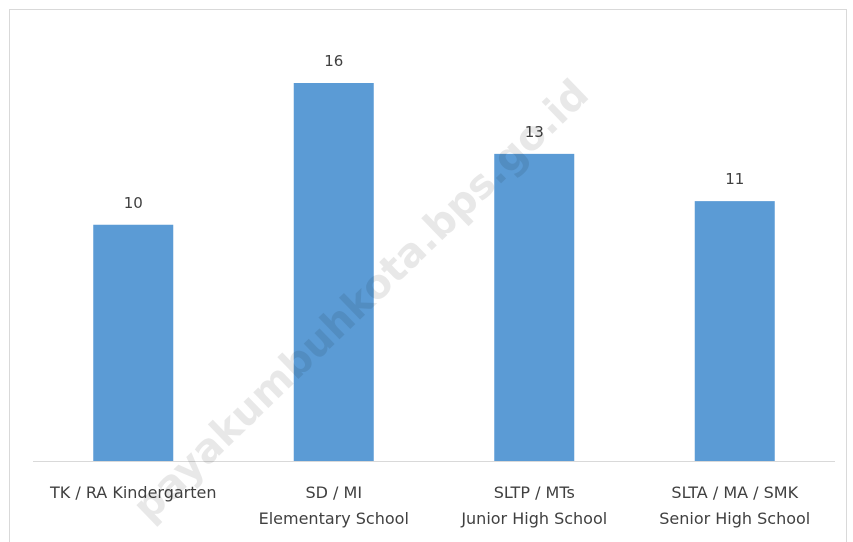  What do you see at coordinates (534, 492) in the screenshot?
I see `x-tick-label-2-0: SLTP / MTs` at bounding box center [534, 492].